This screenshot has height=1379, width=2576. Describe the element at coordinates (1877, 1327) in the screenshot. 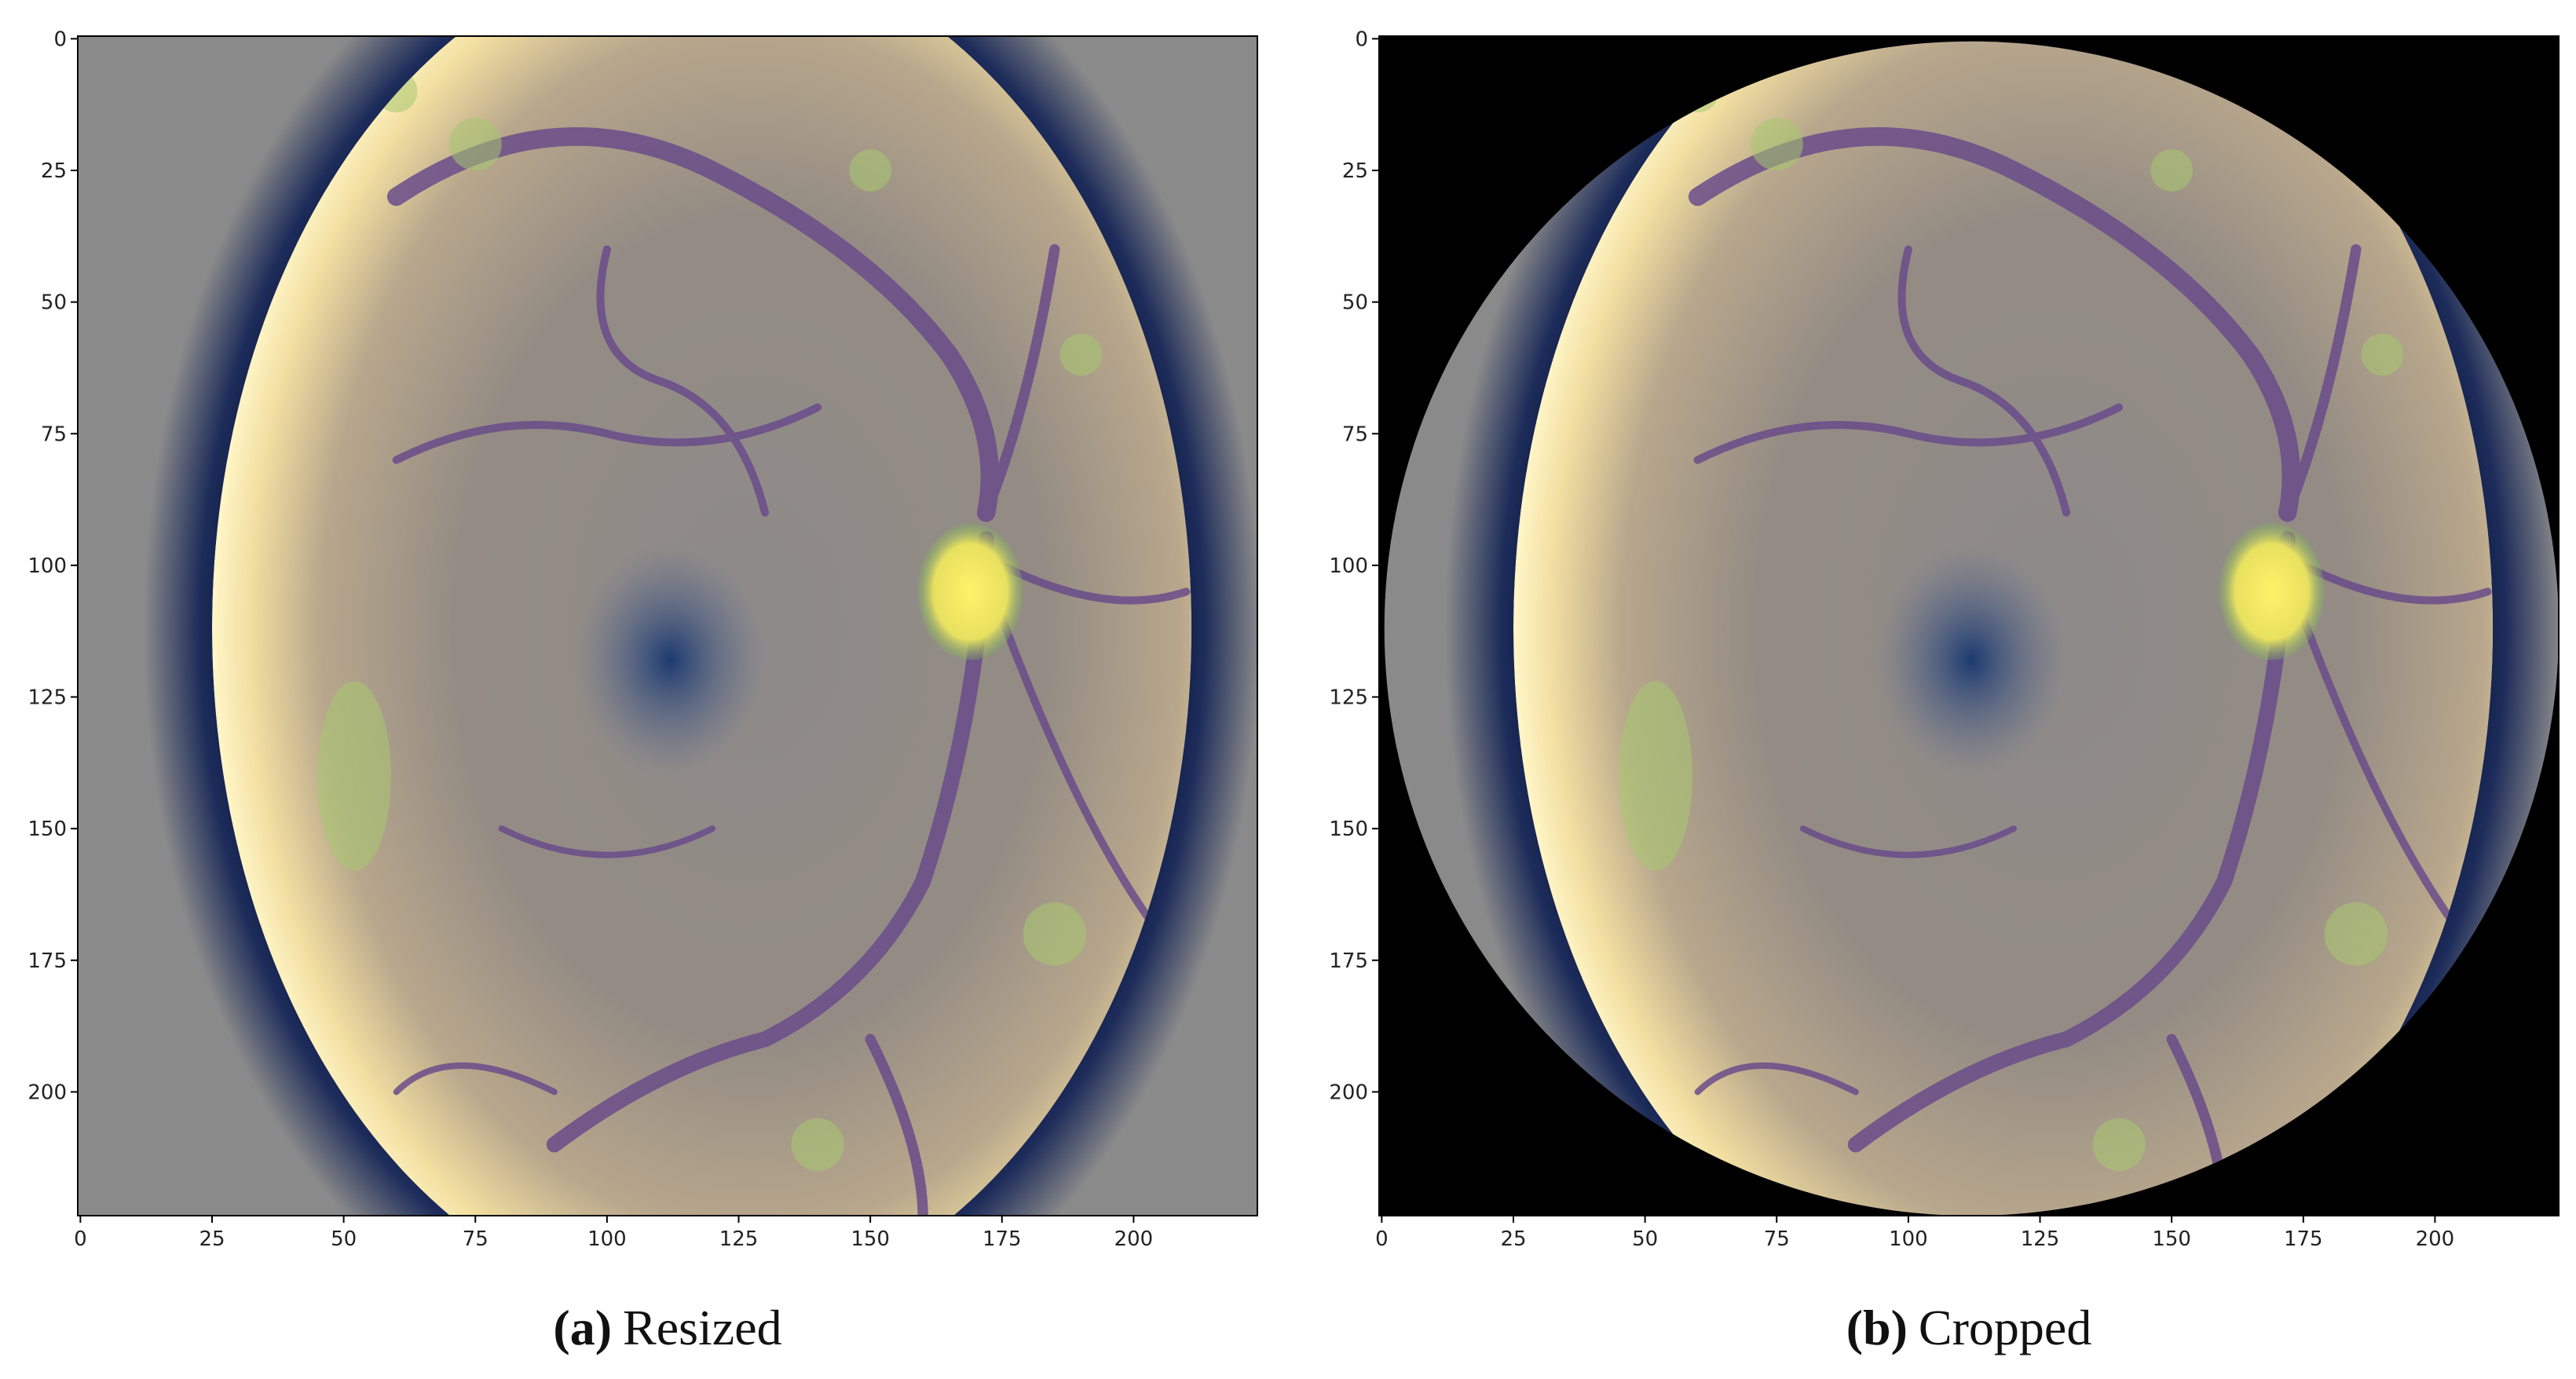

I see `caption-label: (b)` at that location.